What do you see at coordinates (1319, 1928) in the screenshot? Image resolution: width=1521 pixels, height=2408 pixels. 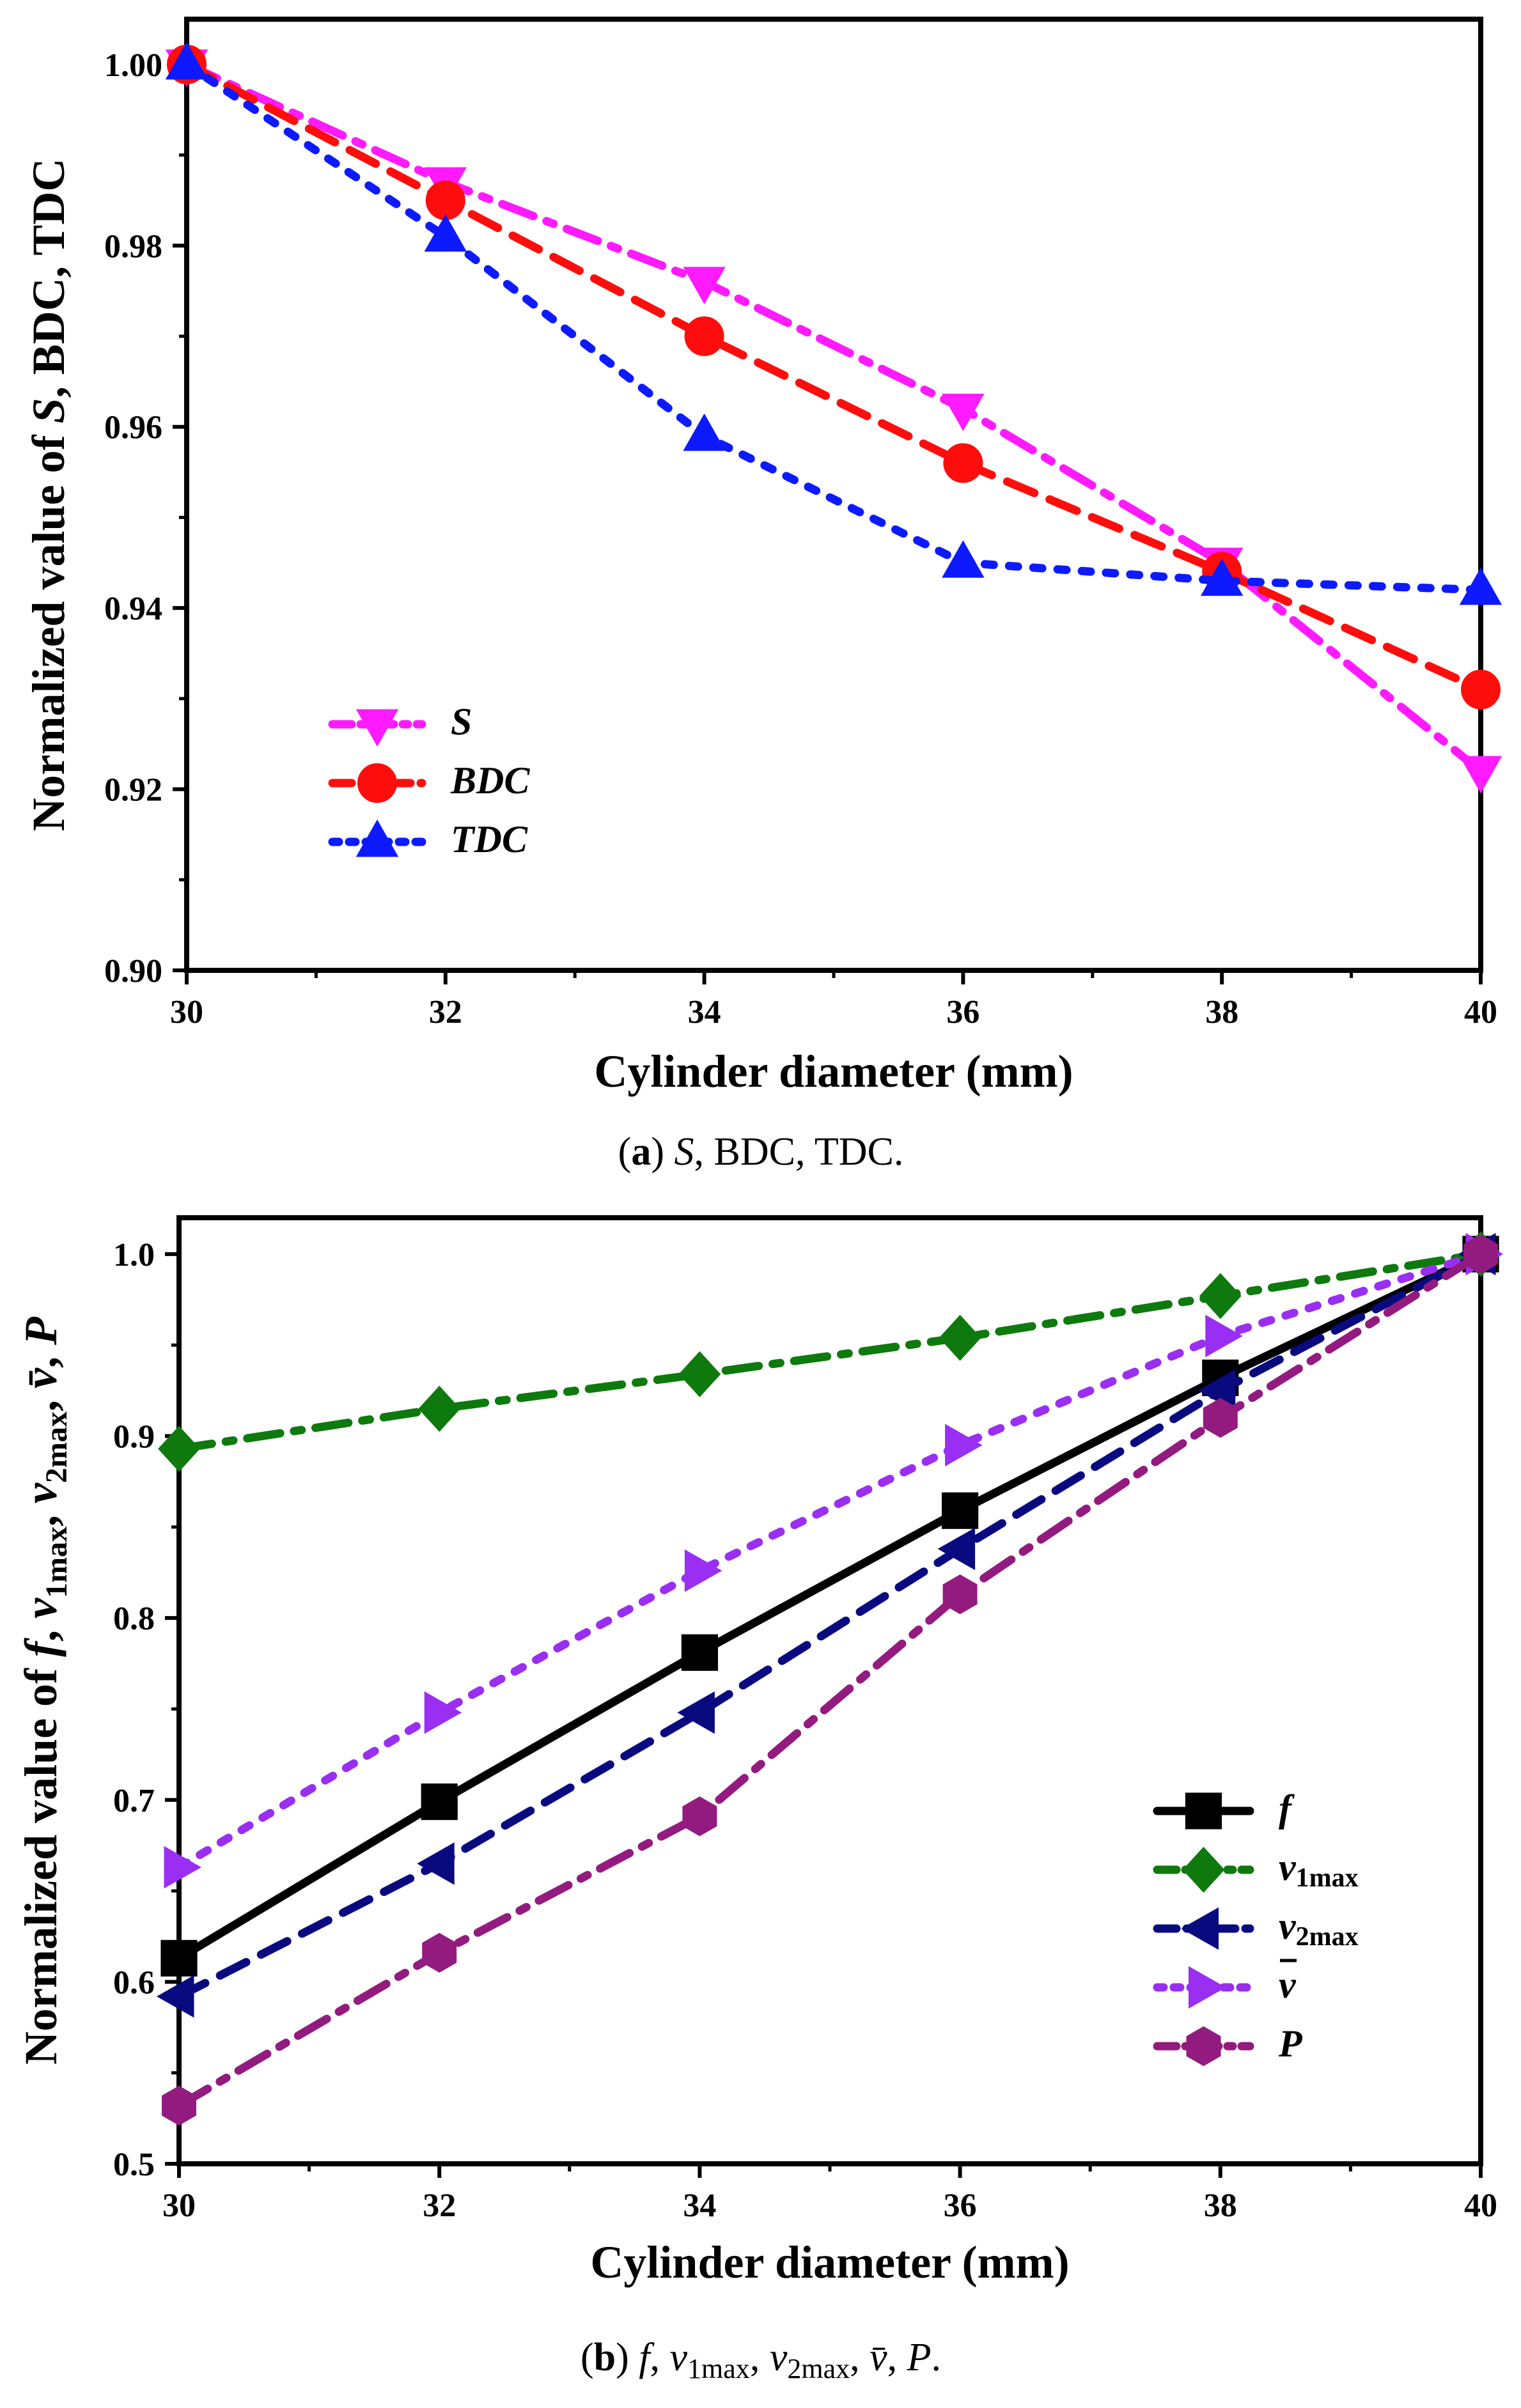 I see `legend-label-2: v2max` at bounding box center [1319, 1928].